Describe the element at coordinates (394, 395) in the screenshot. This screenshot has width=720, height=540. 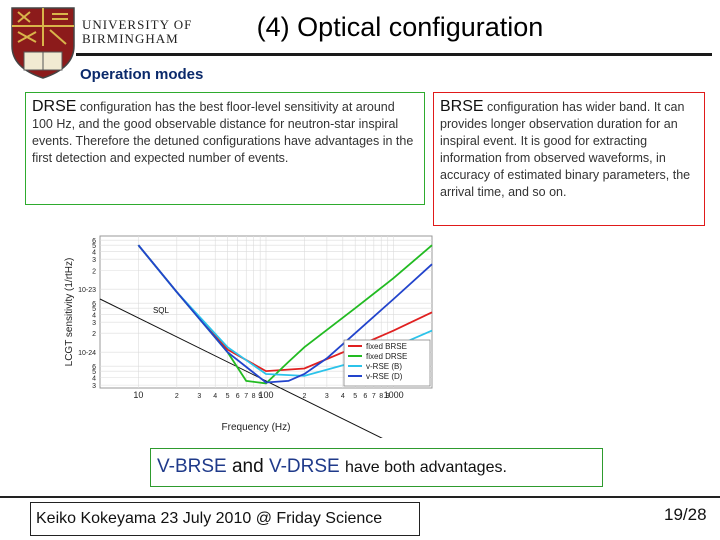
I see `x-tick-label: 1000` at that location.